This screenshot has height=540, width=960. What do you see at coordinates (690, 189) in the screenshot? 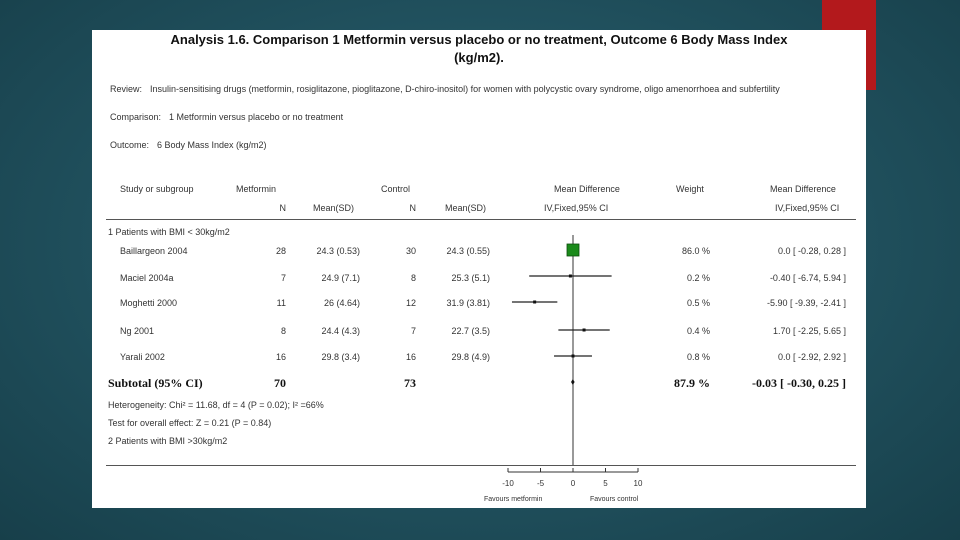
I see `header-weight: Weight` at bounding box center [690, 189].